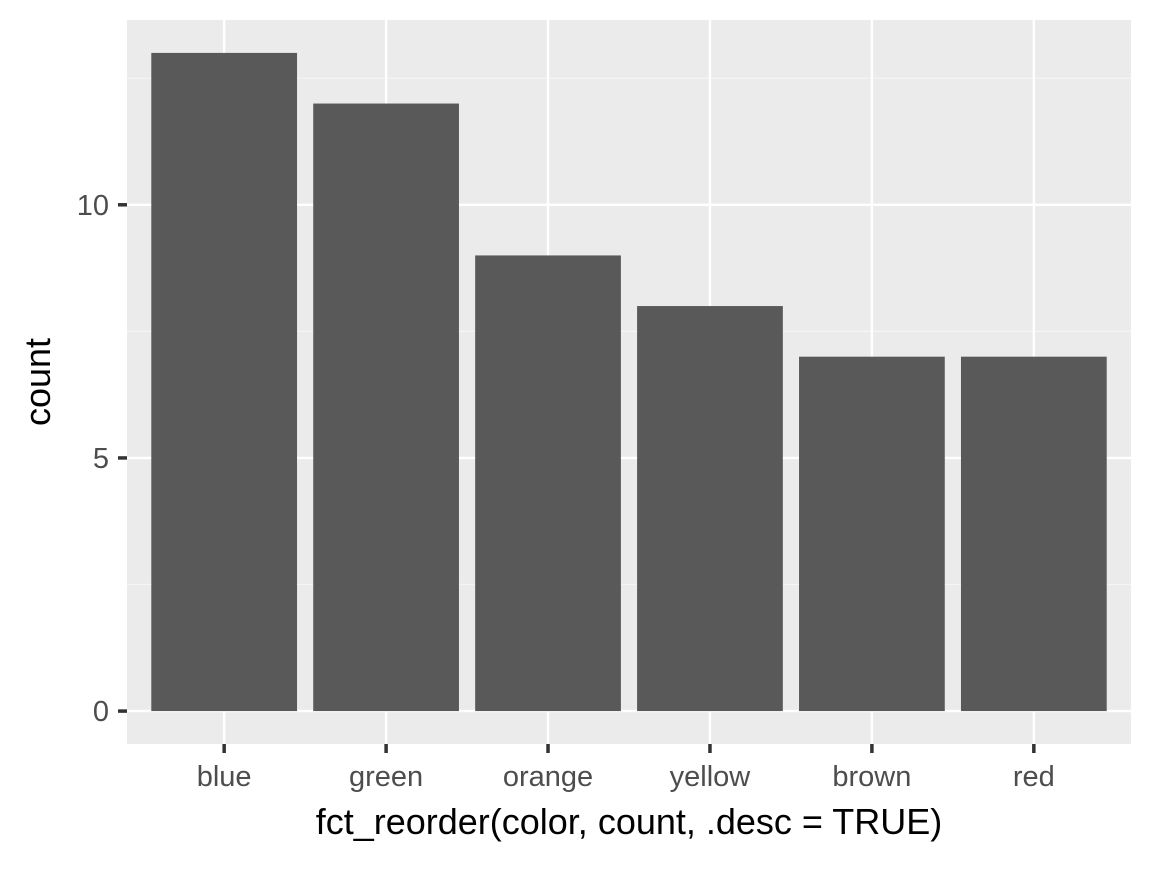 This screenshot has height=869, width=1152. What do you see at coordinates (629, 821) in the screenshot?
I see `x-axis-title: fct_reorder(color, count, .desc = TRUE)` at bounding box center [629, 821].